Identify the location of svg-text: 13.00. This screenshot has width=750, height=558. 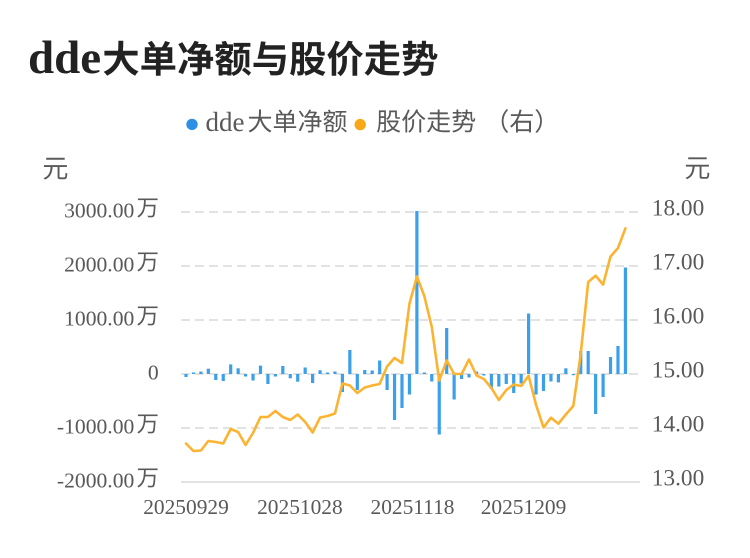
(678, 479).